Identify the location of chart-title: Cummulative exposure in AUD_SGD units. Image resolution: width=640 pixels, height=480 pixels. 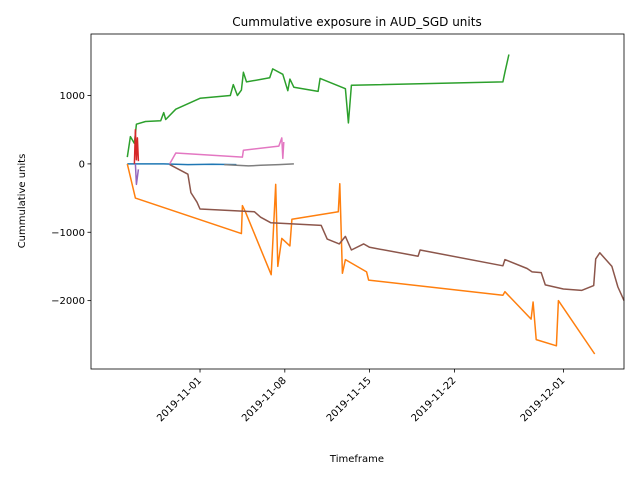
(356, 22).